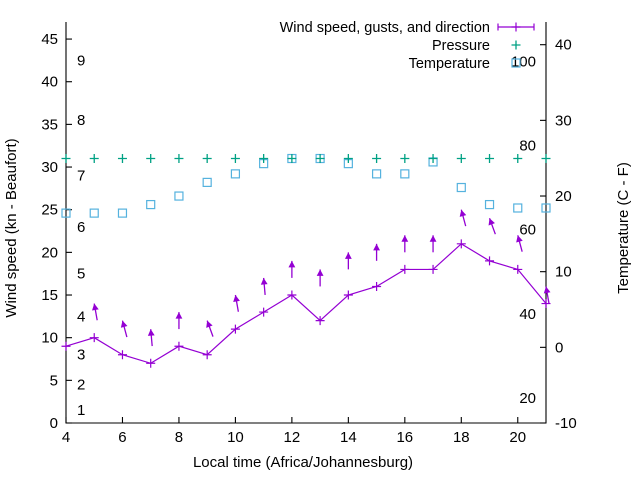 Image resolution: width=640 pixels, height=480 pixels. I want to click on y2-tick-label: 40, so click(563, 45).